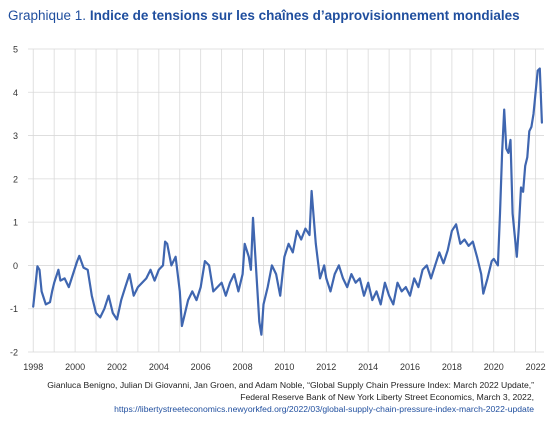 Image resolution: width=550 pixels, height=422 pixels. Describe the element at coordinates (494, 367) in the screenshot. I see `x-tick-label: 2020` at that location.